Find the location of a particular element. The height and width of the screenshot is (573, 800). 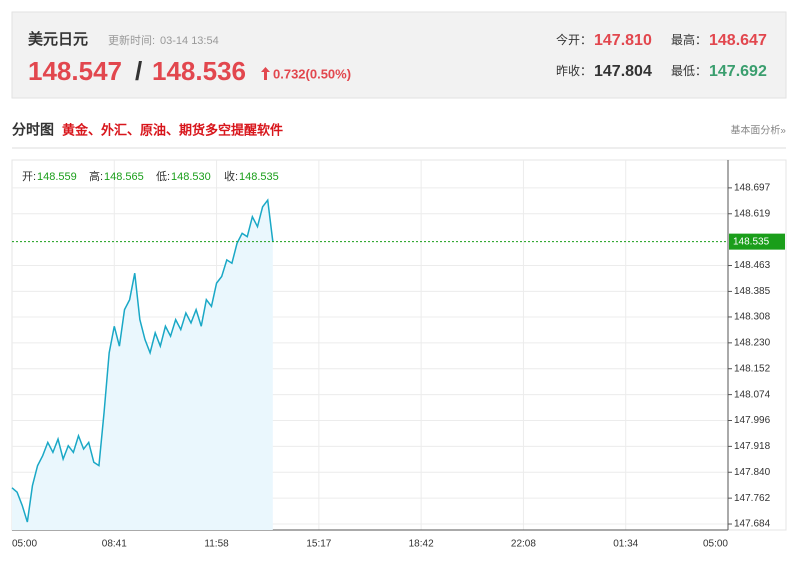

y-tick-label: 147.840 is located at coordinates (752, 472).